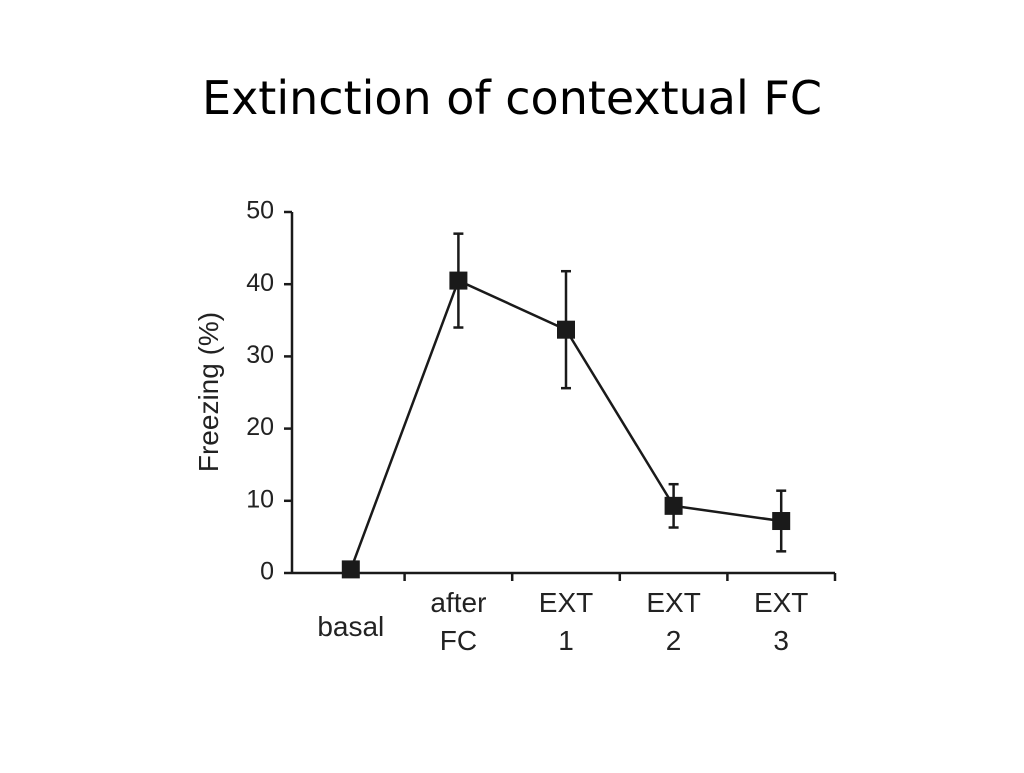  I want to click on y-tick-label: 40, so click(260, 283).